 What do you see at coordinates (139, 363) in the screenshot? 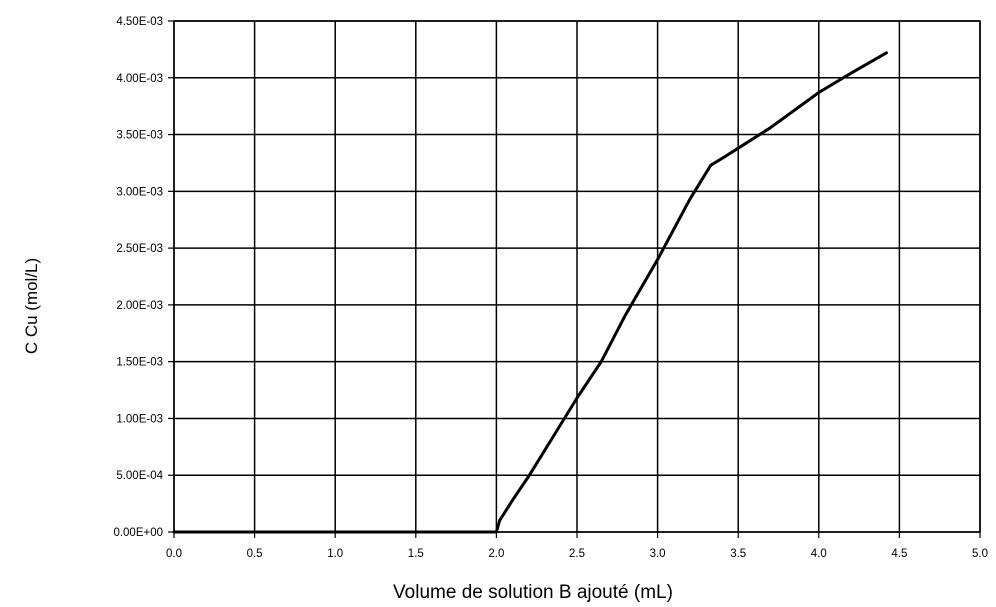
I see `y-tick-label: 1.50E-03` at bounding box center [139, 363].